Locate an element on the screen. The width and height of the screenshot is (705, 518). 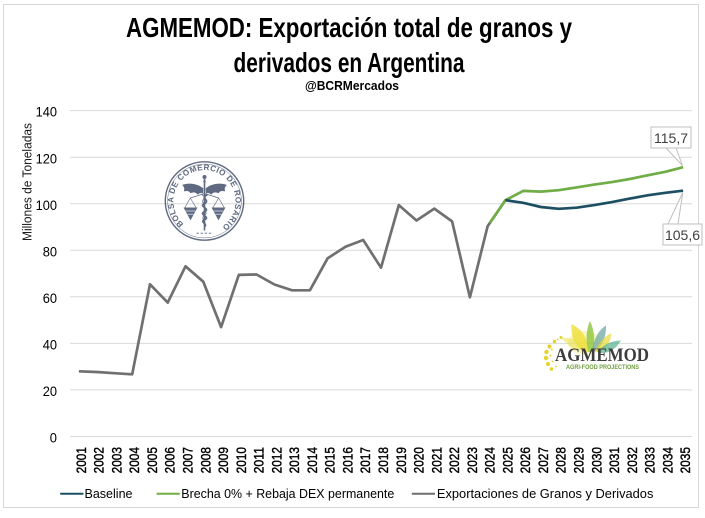
svg-text: 2010 is located at coordinates (241, 460).